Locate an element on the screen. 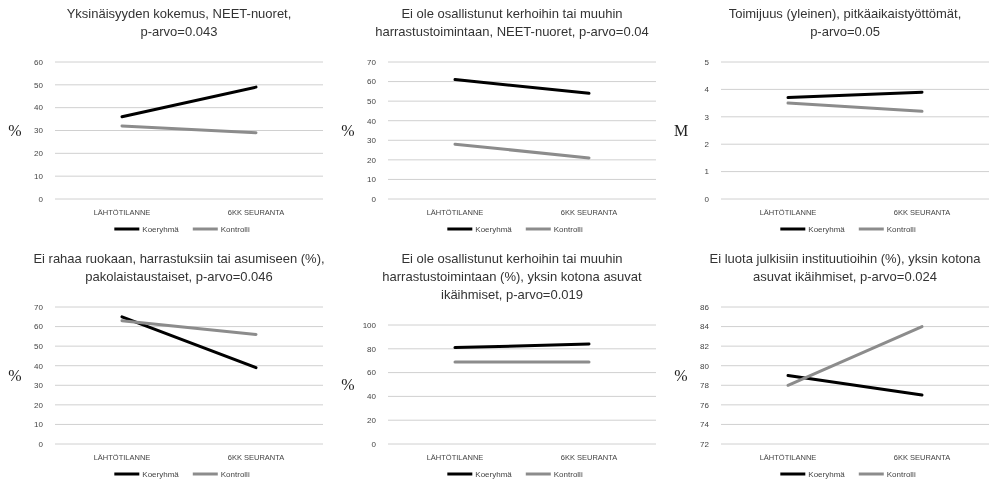  chart-title: Ei ole osallistunut kerhoihin tai muuhin harrastustoimintaan (%), yksin kotona asuvat ikäihmiset, p-arvo=0.019 is located at coordinates (512, 276).